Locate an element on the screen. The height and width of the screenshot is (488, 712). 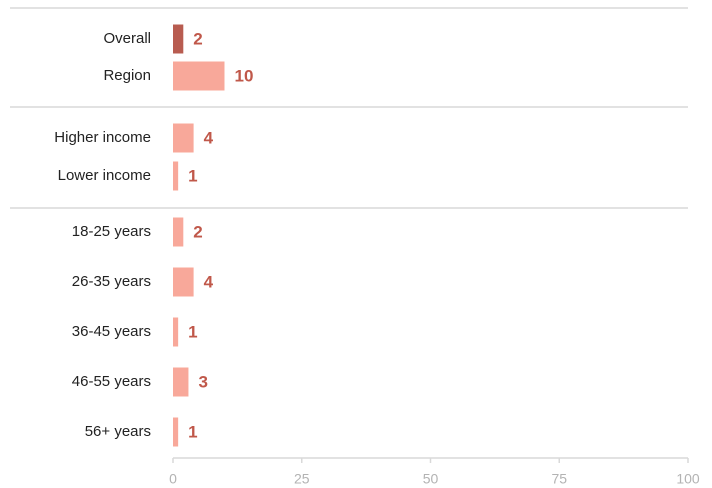
category-label: Lower income is located at coordinates (104, 175).